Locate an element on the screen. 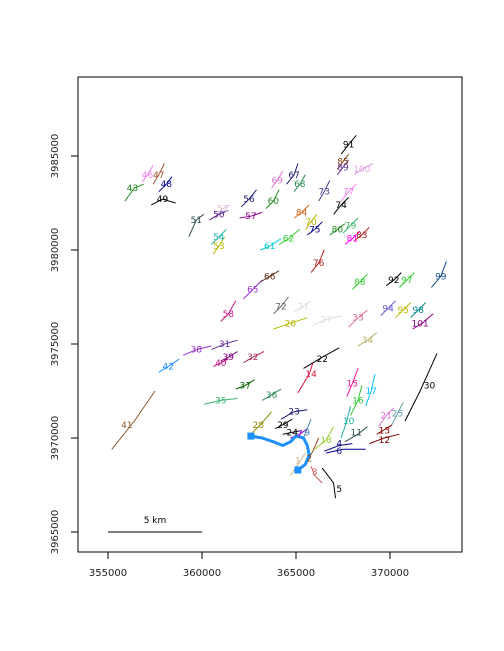 This screenshot has width=504, height=651. segment-label-47: 47 is located at coordinates (158, 176).